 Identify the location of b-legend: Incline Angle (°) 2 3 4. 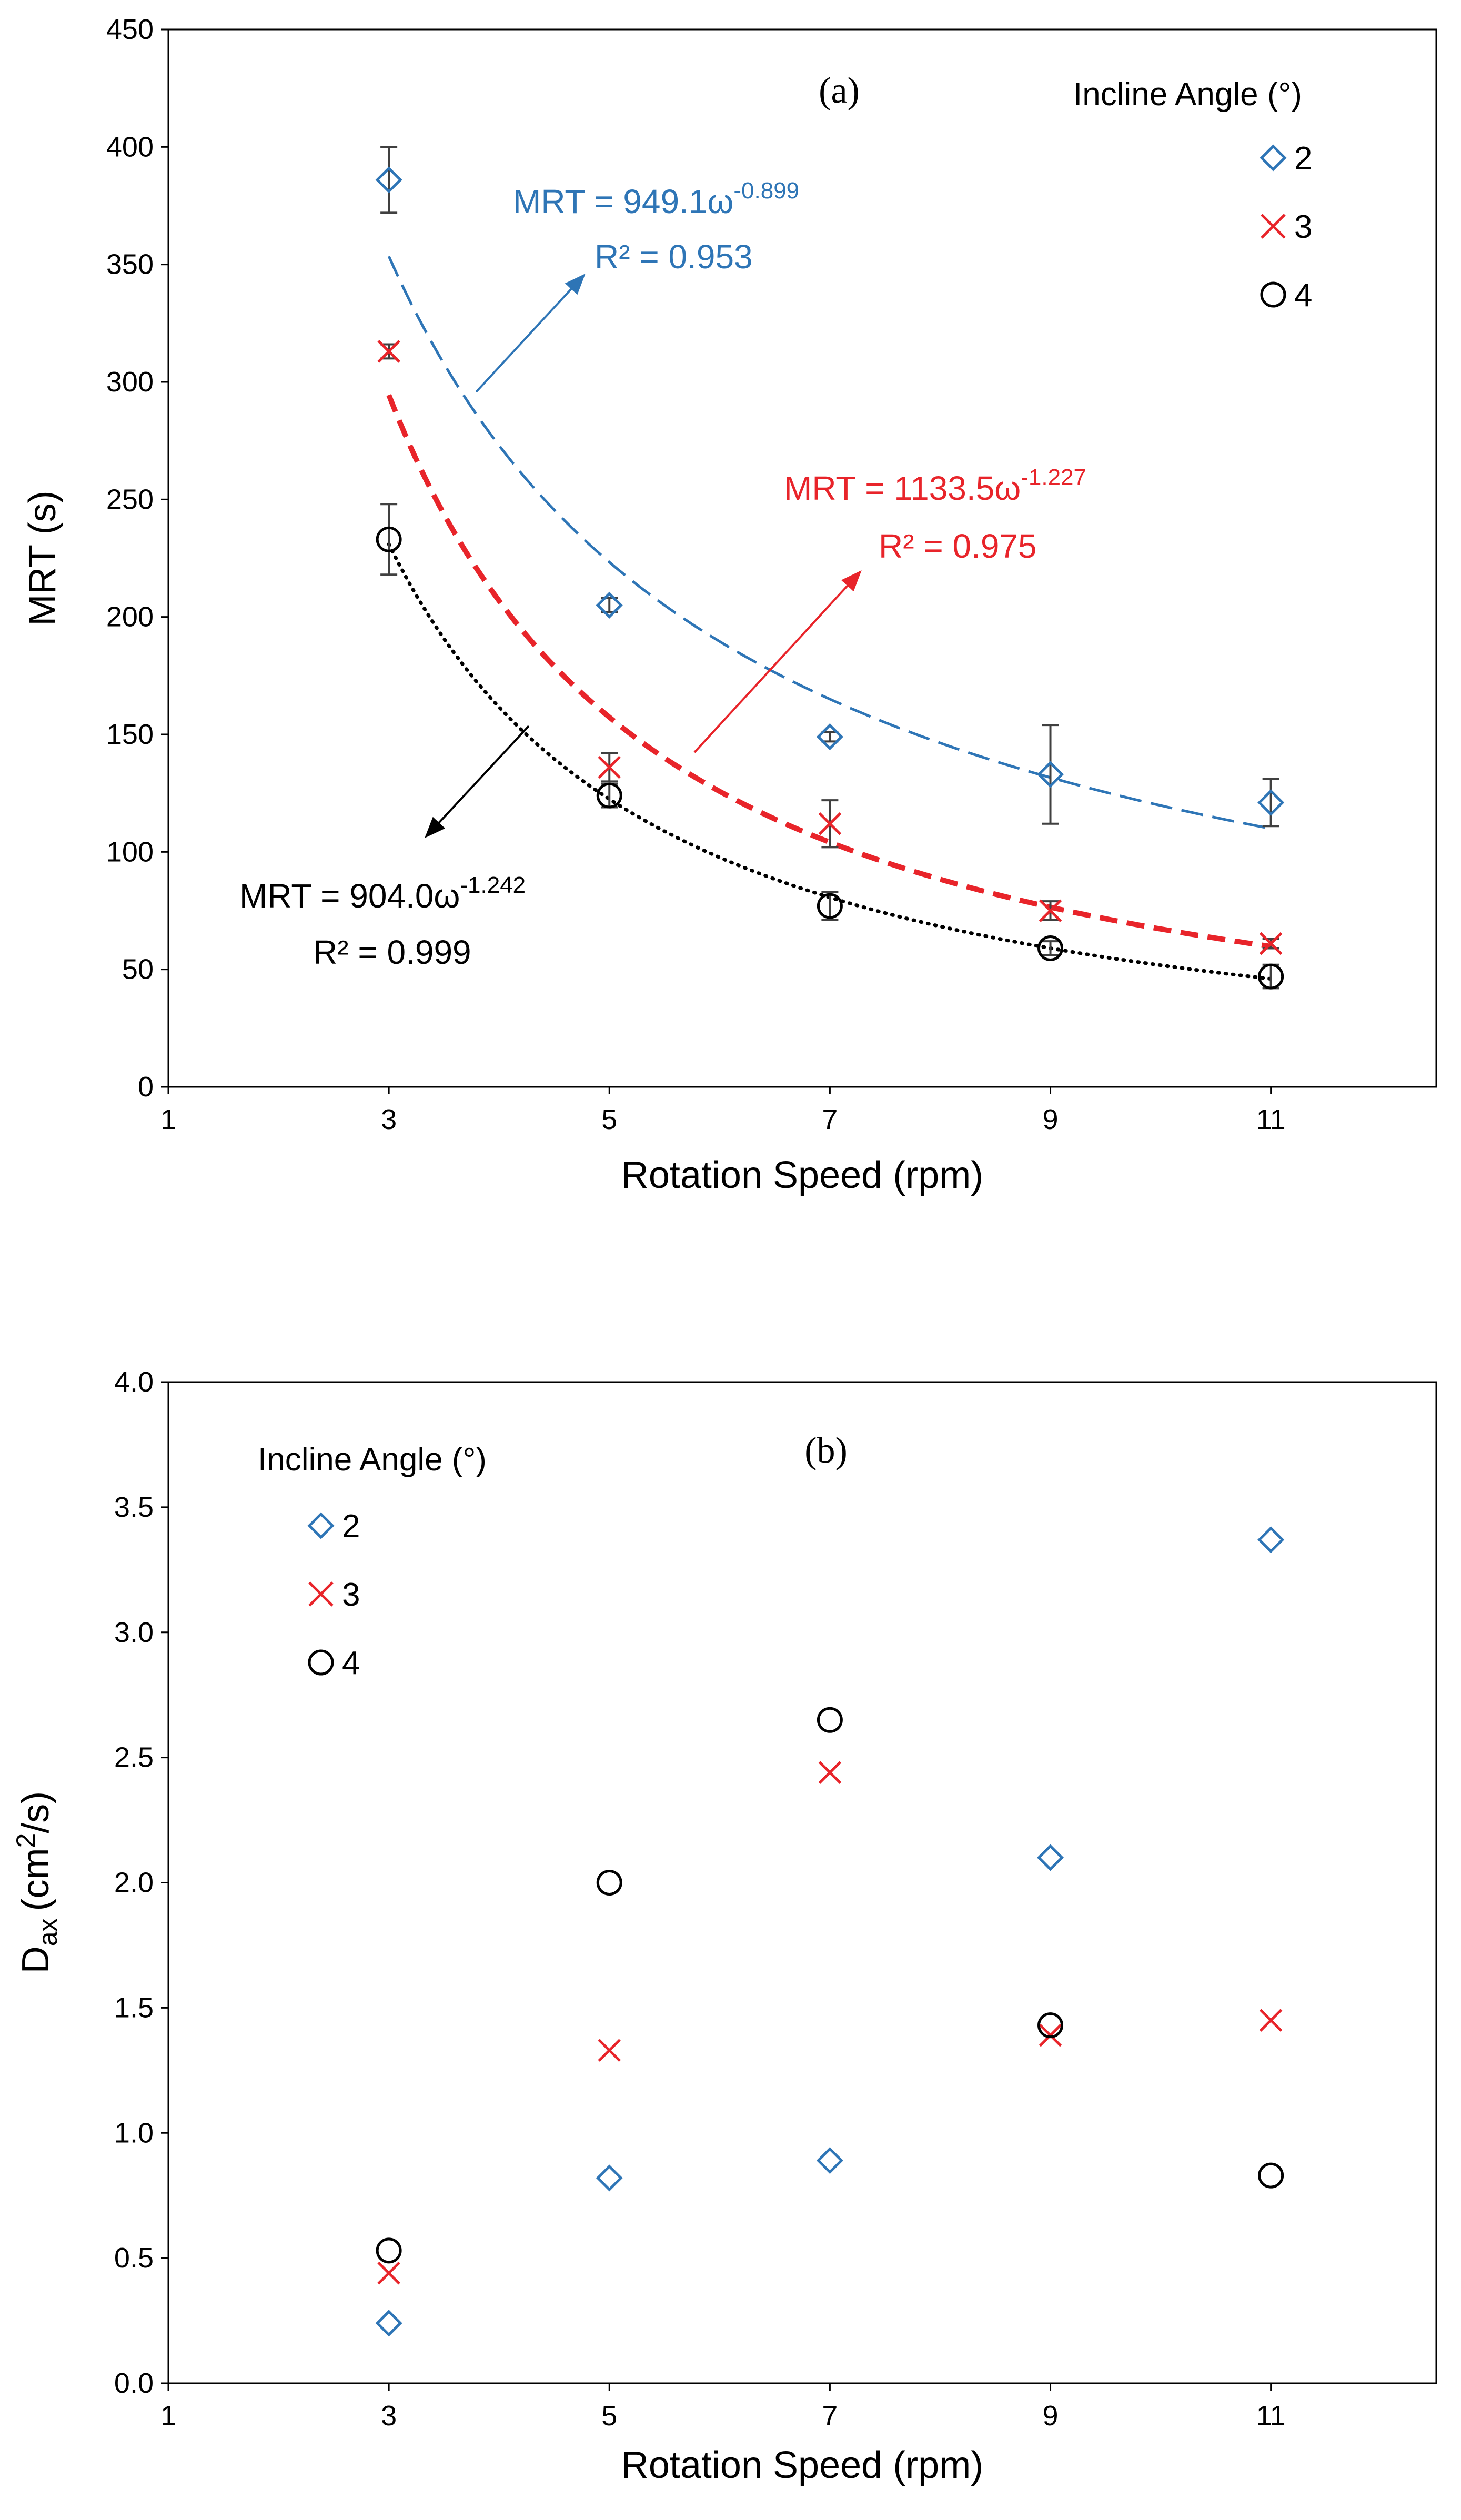
(372, 1561).